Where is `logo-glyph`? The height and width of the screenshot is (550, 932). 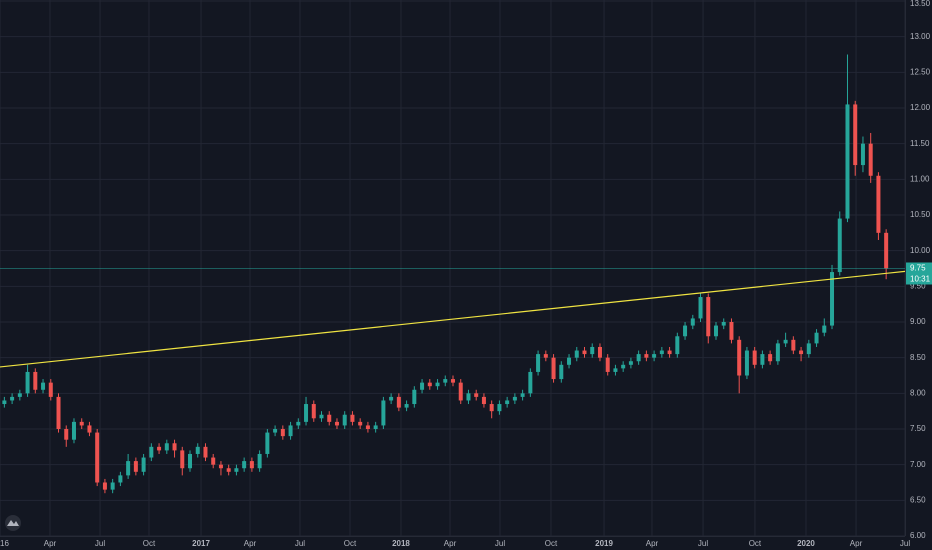 logo-glyph is located at coordinates (13, 523).